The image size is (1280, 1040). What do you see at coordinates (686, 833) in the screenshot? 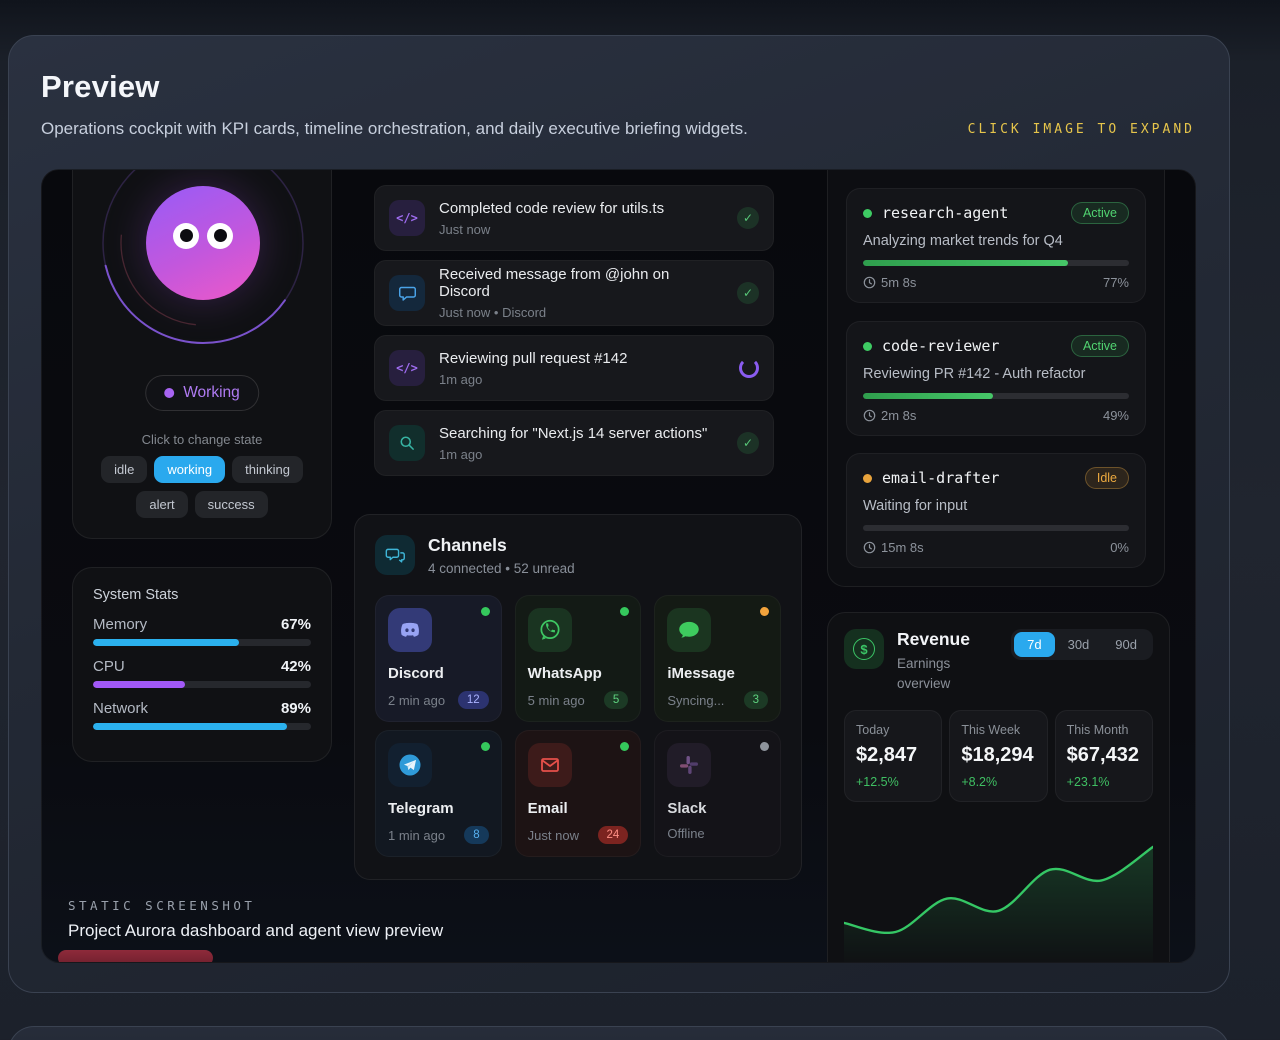
I see `channel-meta: Offline` at bounding box center [686, 833].